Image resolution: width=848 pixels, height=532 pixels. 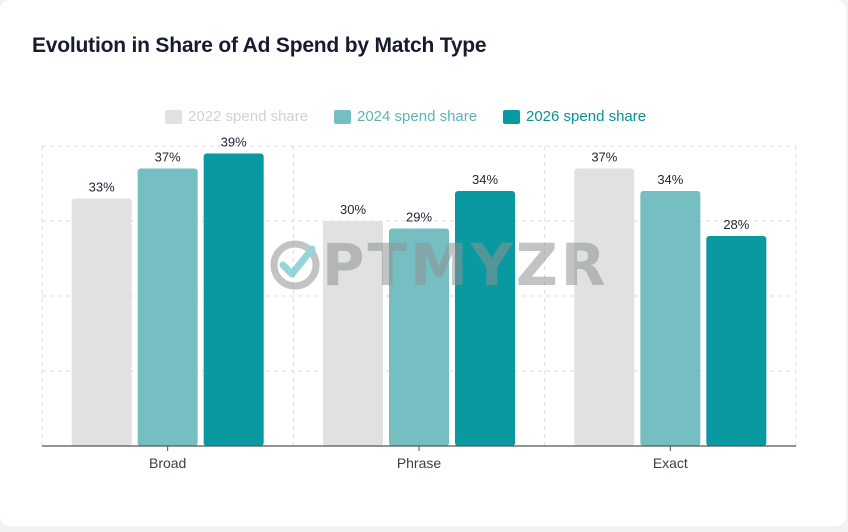 I want to click on optmyzr-watermark: PTMYZR, so click(x=438, y=265).